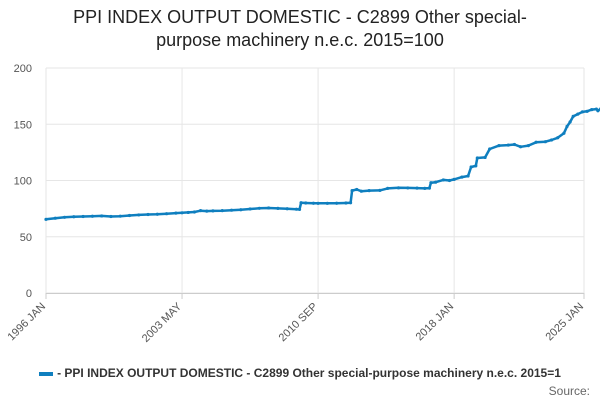  Describe the element at coordinates (29, 294) in the screenshot. I see `y-tick-label: 0` at that location.